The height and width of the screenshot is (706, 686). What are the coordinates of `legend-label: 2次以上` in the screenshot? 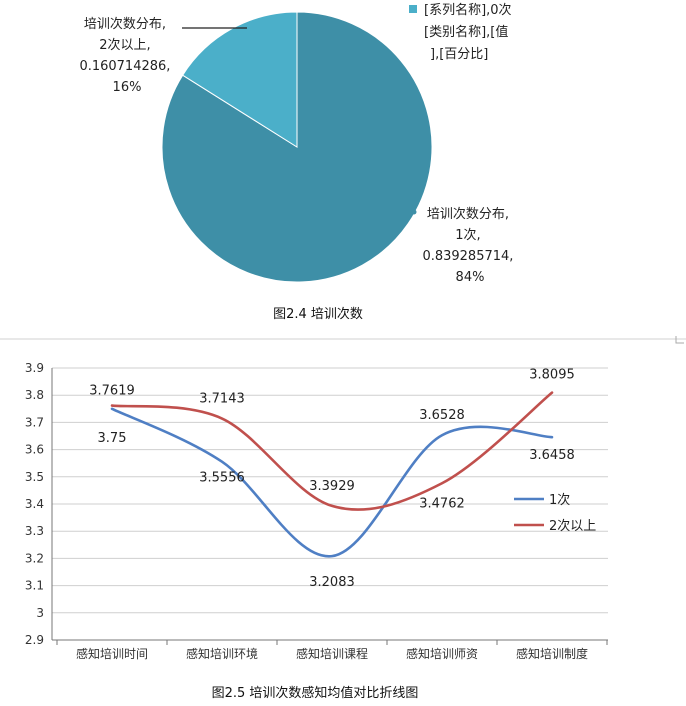 It's located at (572, 526).